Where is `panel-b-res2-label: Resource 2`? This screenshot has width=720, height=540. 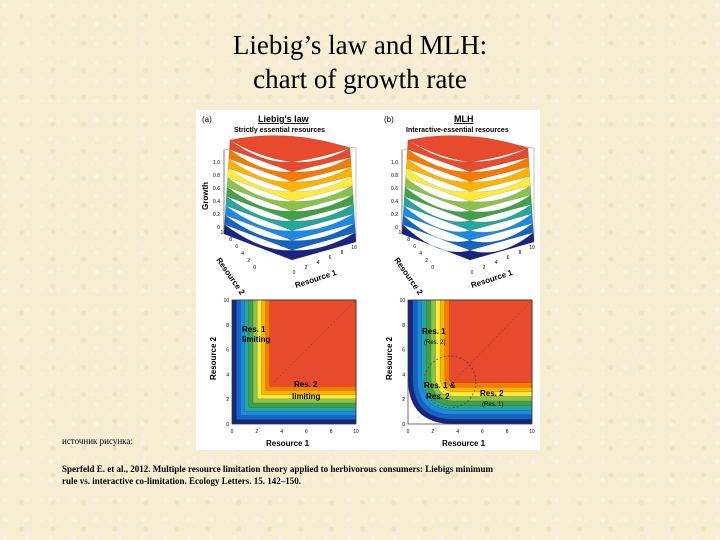 panel-b-res2-label: Resource 2 is located at coordinates (408, 276).